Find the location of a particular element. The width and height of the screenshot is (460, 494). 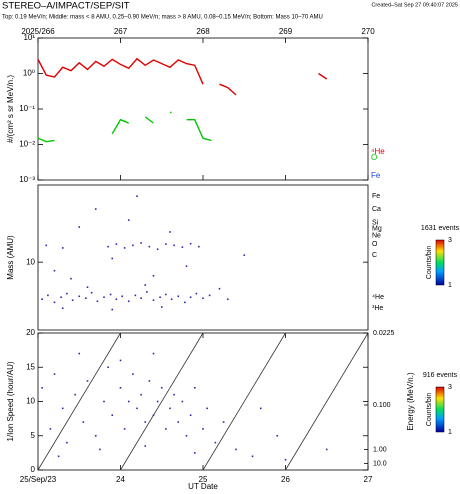

species-label: Si is located at coordinates (375, 223).